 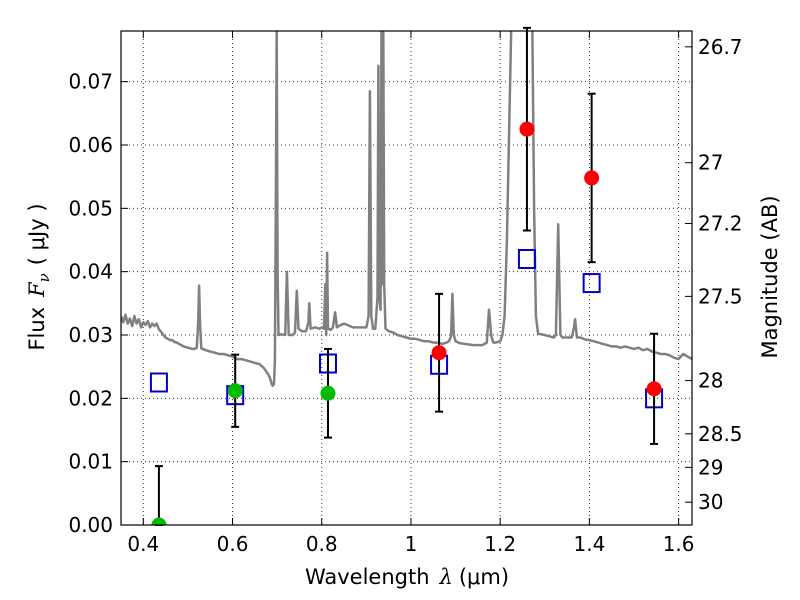 What do you see at coordinates (446, 577) in the screenshot?
I see `x-axis-label-symbol: λ` at bounding box center [446, 577].